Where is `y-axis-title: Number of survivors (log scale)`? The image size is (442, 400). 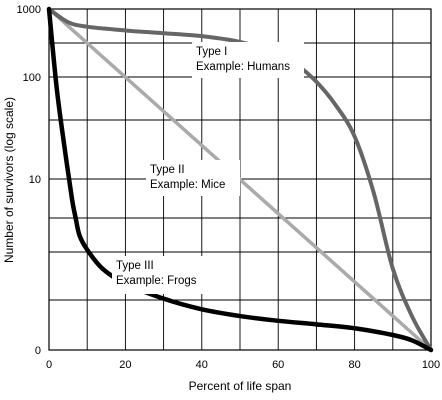
y-axis-title: Number of survivors (log scale) is located at coordinates (9, 180).